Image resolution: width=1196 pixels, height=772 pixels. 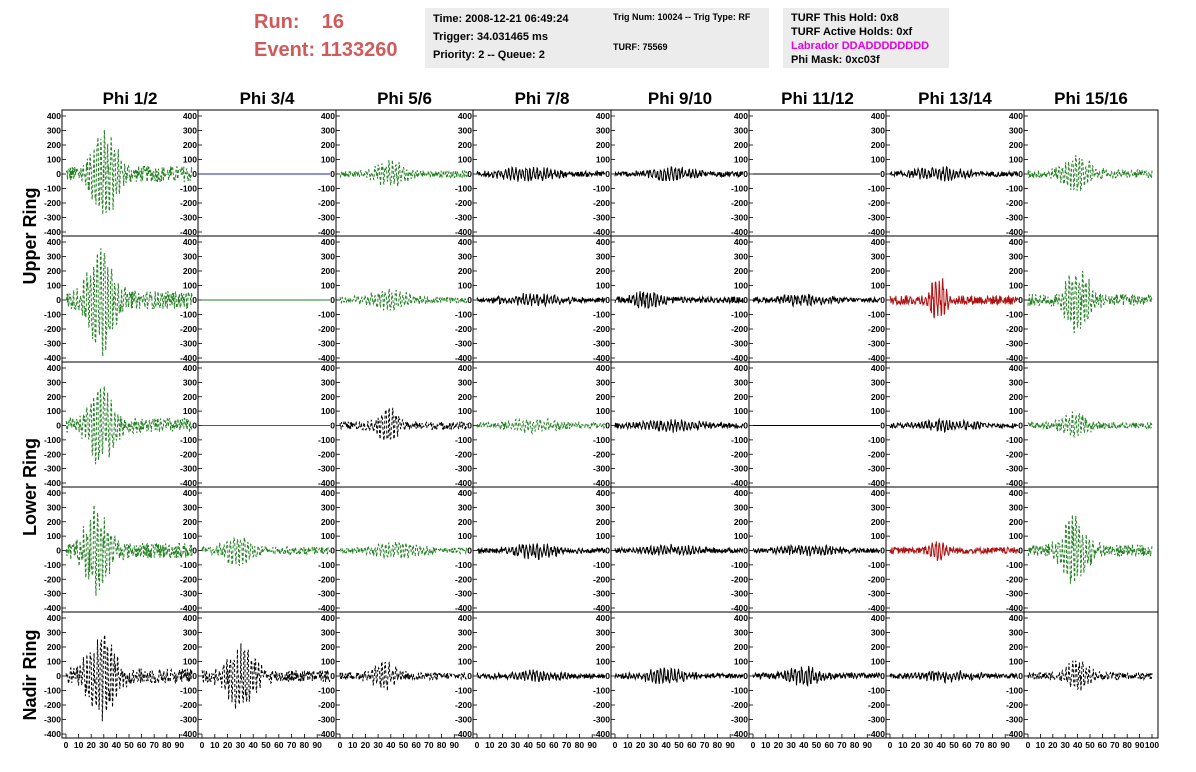 I want to click on x-tick-label: 50, so click(x=954, y=745).